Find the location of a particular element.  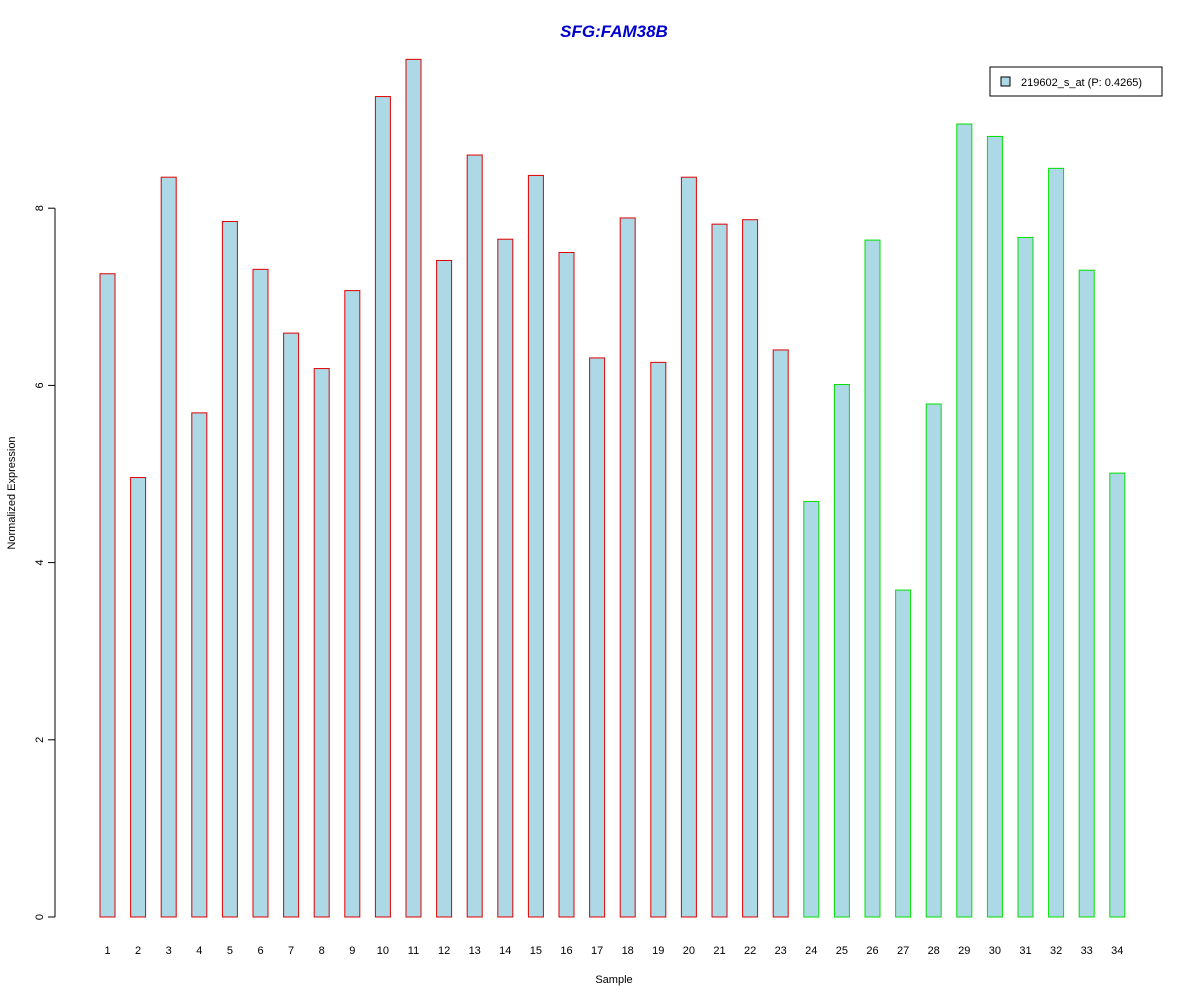

x-tick-label: 9 is located at coordinates (352, 951).